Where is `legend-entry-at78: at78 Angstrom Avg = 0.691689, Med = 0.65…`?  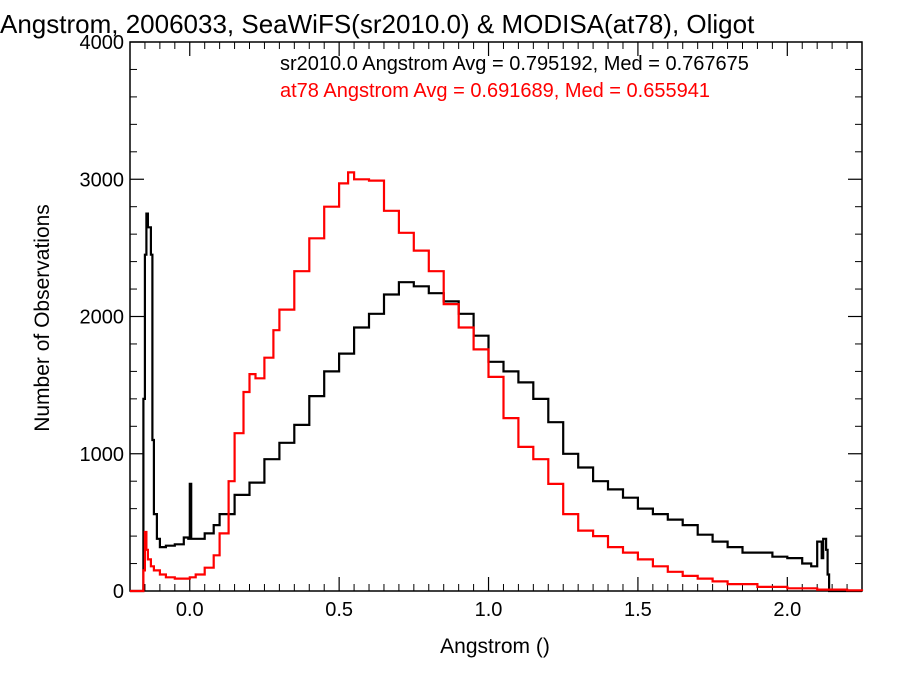
legend-entry-at78: at78 Angstrom Avg = 0.691689, Med = 0.65… is located at coordinates (495, 91).